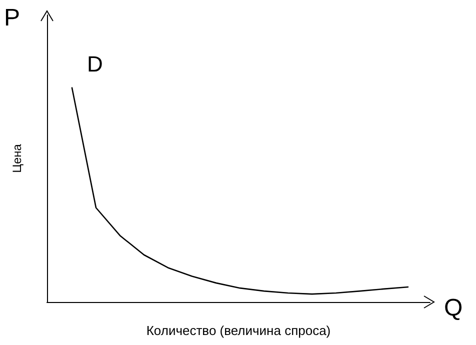 Image resolution: width=476 pixels, height=345 pixels. I want to click on text: P, so click(12, 18).